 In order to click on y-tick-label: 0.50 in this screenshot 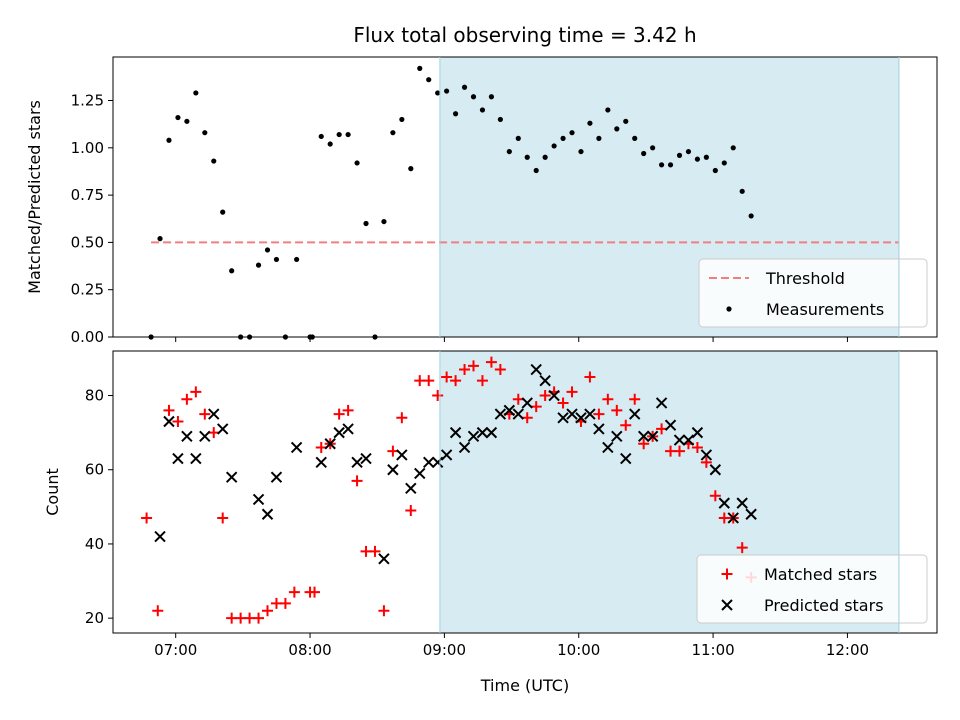, I will do `click(87, 242)`.